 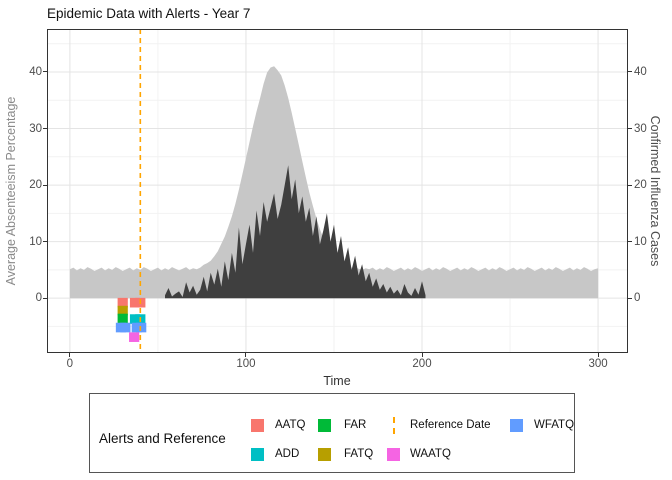 What do you see at coordinates (637, 298) in the screenshot?
I see `y-tick-label-right: 0` at bounding box center [637, 298].